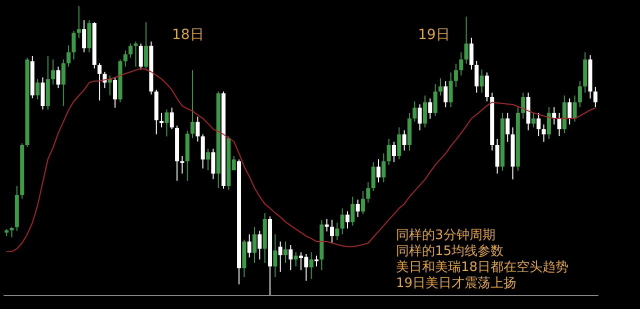  What do you see at coordinates (446, 235) in the screenshot?
I see `annotation: 同样的3分钟周期` at bounding box center [446, 235].